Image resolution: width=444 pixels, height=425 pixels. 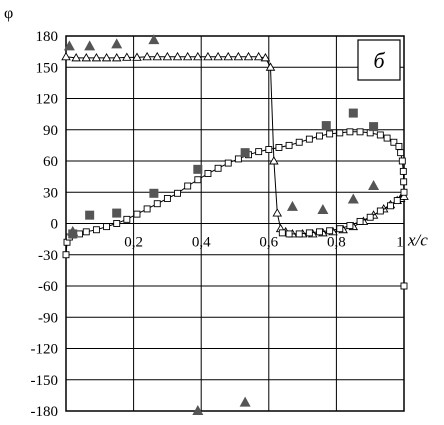 I want to click on y-tick-label: -120, so click(x=45, y=350).